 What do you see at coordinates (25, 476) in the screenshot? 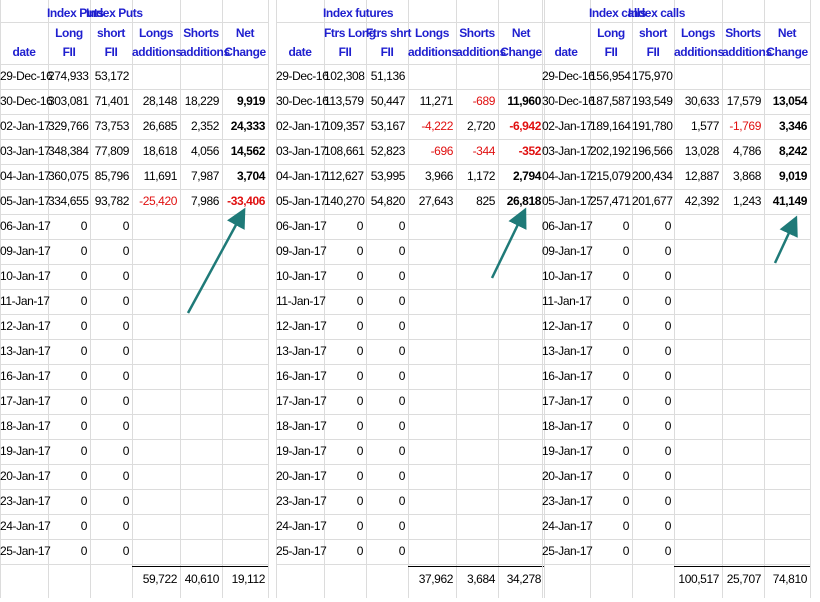
I see `date-cell: 20-Jan-17` at bounding box center [25, 476].